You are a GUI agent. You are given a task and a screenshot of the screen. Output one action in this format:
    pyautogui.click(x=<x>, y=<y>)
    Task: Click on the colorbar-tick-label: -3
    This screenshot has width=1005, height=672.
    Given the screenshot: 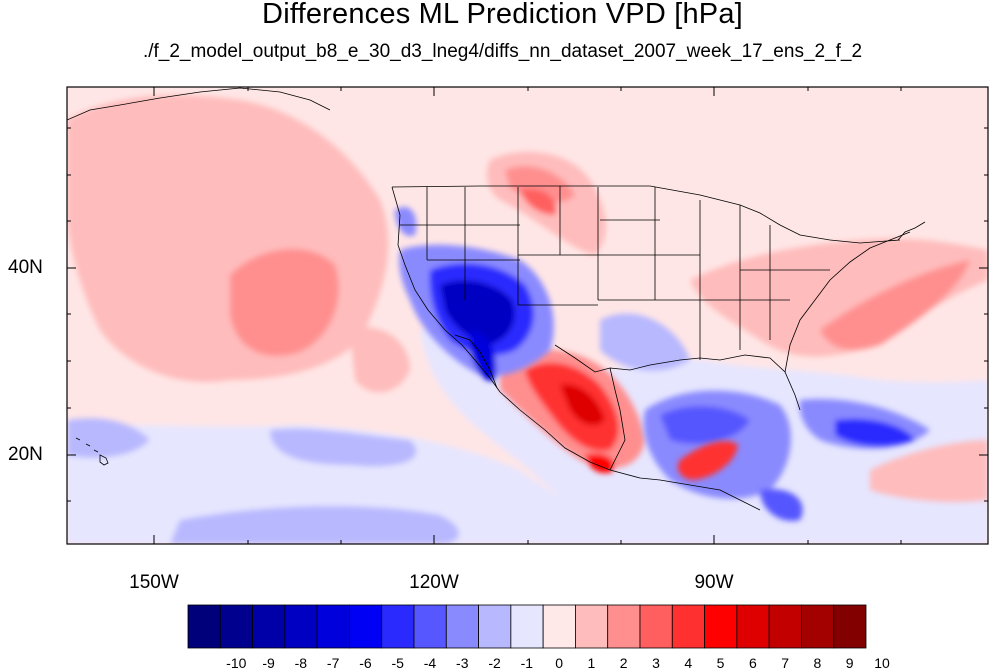 What is the action you would take?
    pyautogui.click(x=462, y=663)
    